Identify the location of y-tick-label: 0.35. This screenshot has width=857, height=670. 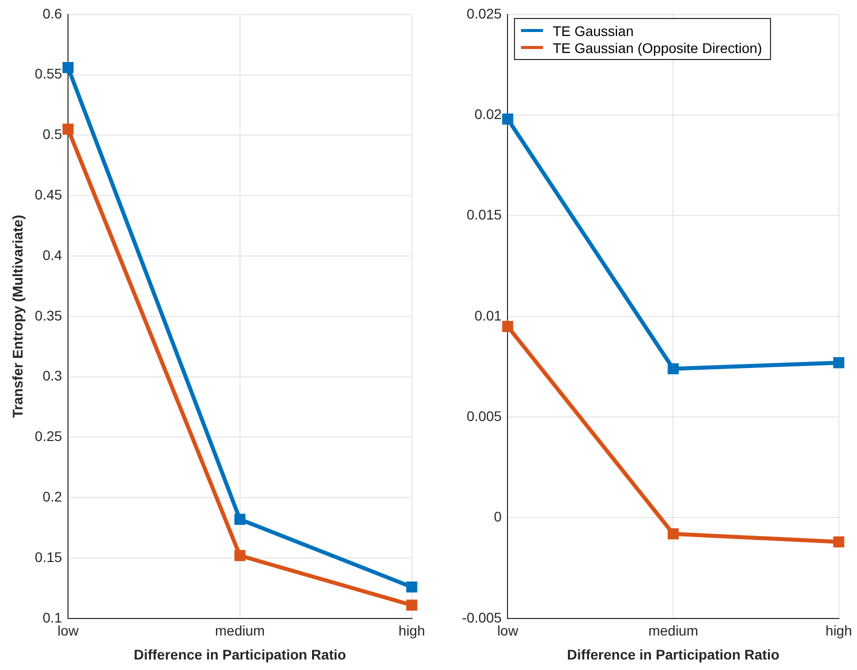
(48, 315).